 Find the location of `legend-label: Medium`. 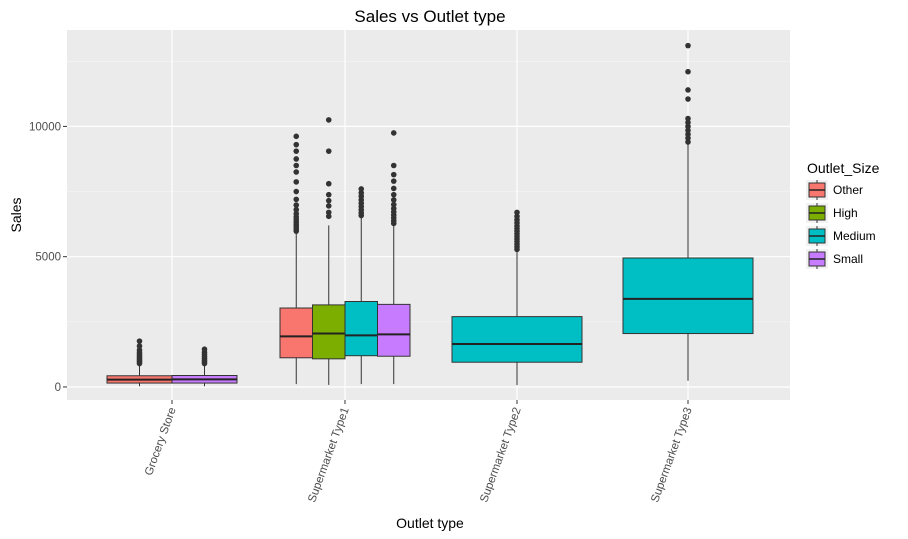

legend-label: Medium is located at coordinates (854, 236).